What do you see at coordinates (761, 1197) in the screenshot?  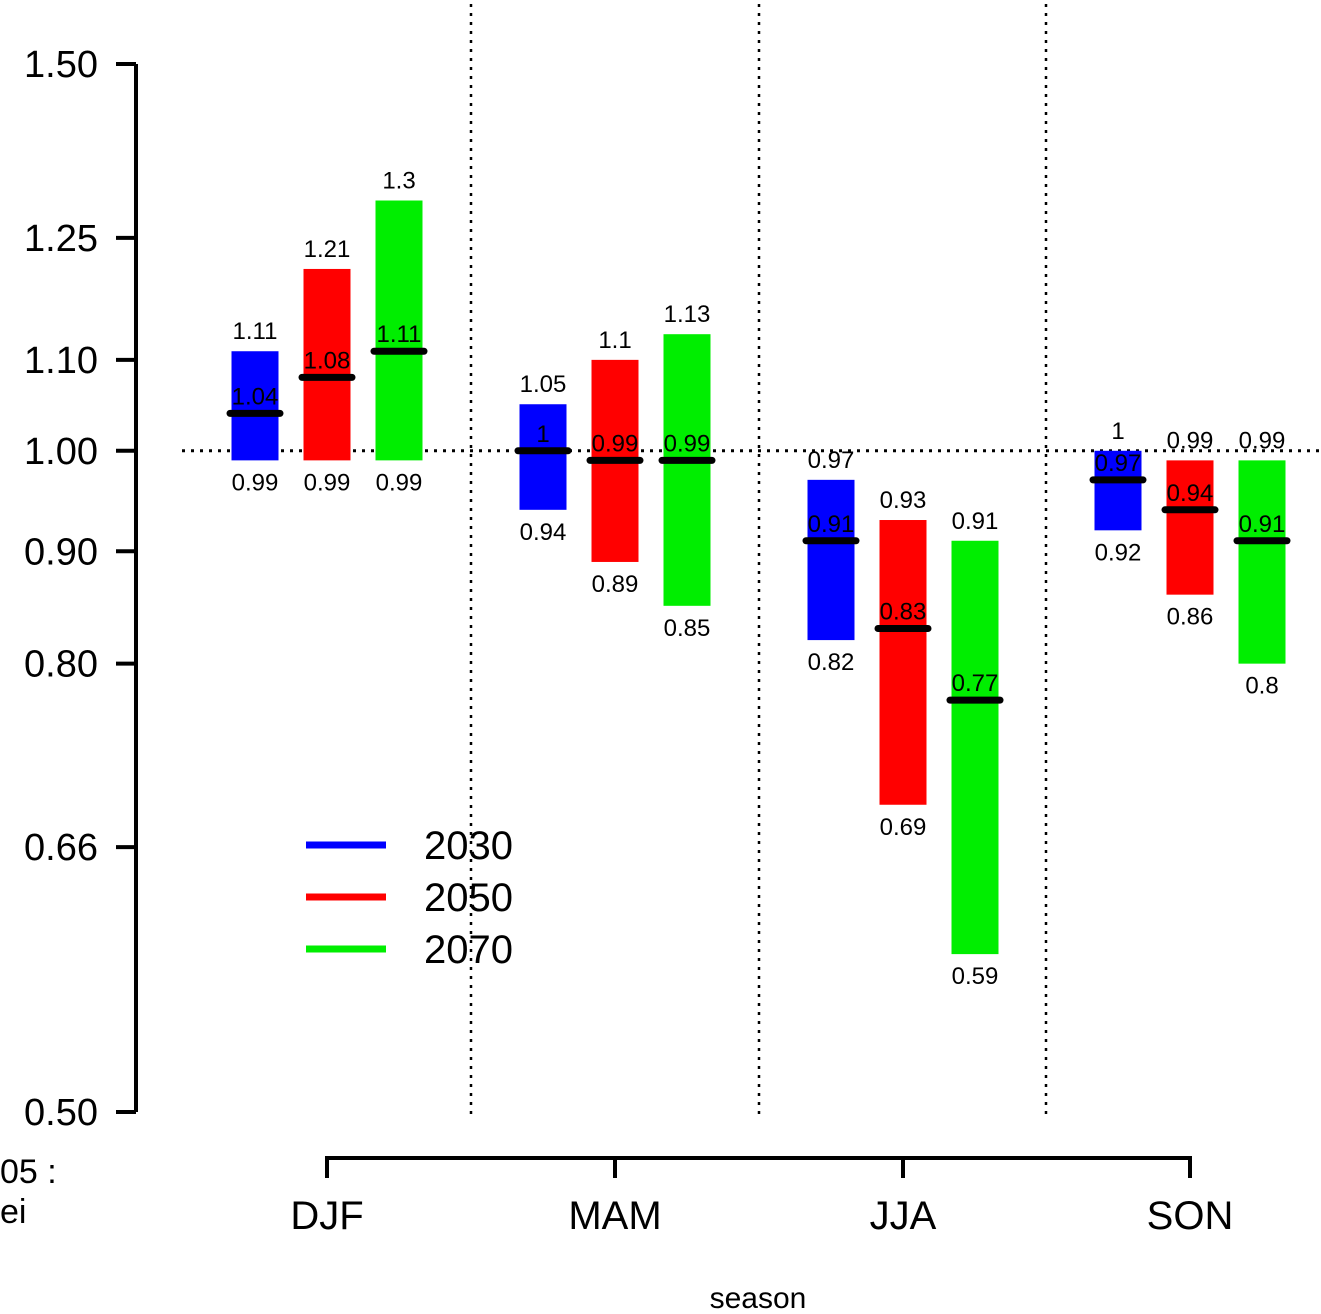 I see `x-axis: DJF MAM JJA SON` at bounding box center [761, 1197].